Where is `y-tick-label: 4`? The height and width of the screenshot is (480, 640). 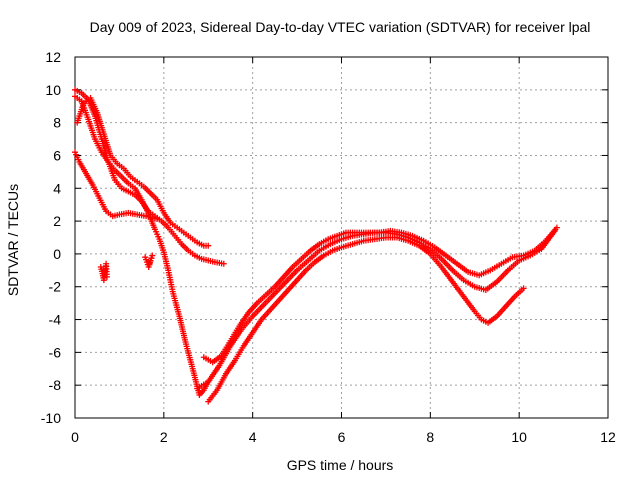
y-tick-label: 4 is located at coordinates (57, 188).